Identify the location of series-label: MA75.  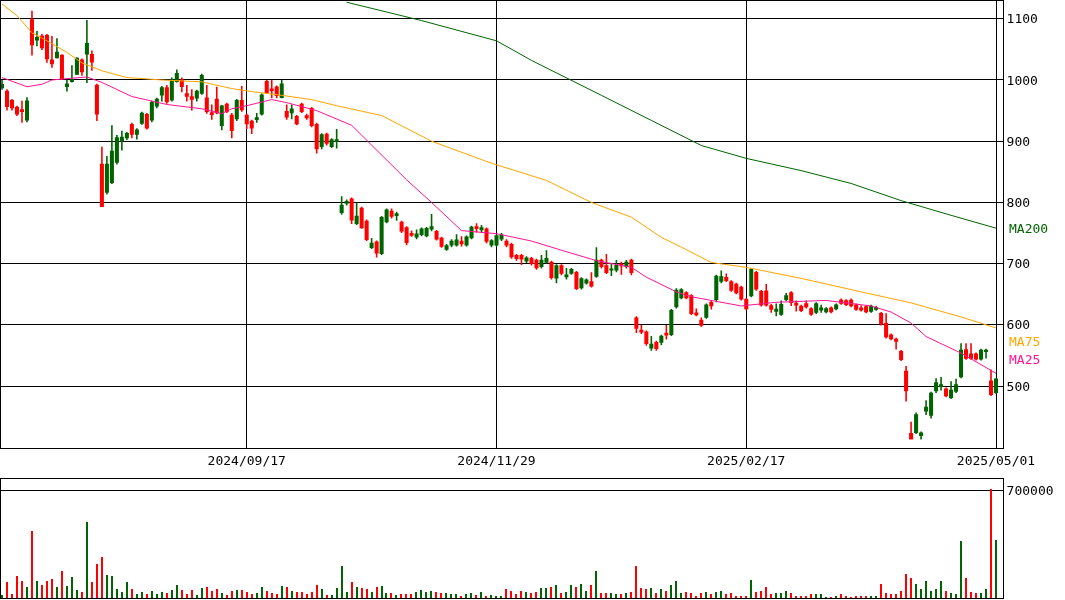
(1025, 341).